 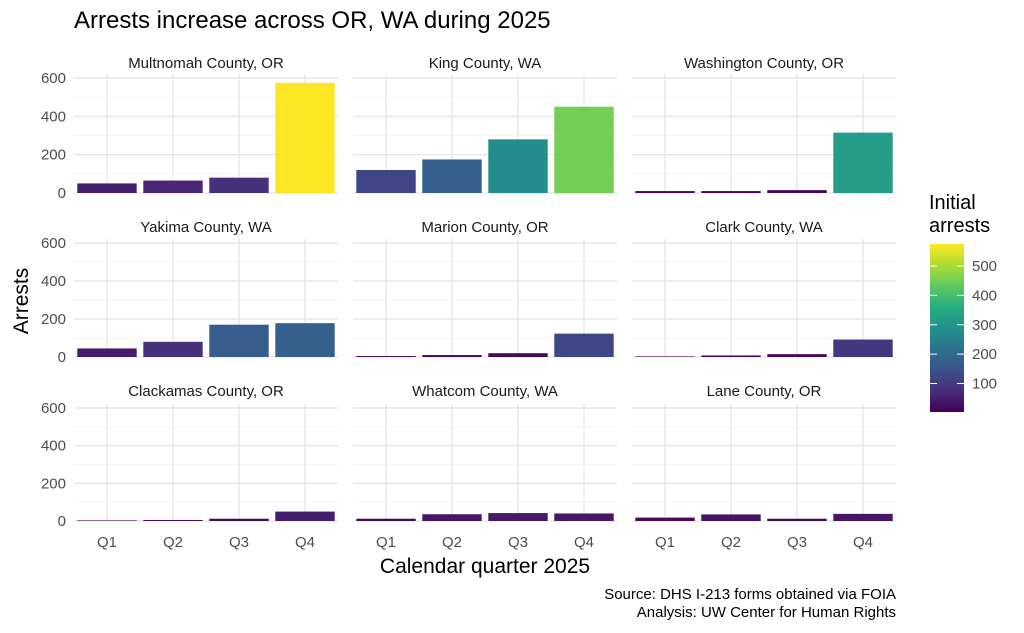 I want to click on facet-strip-label: Multnomah County, OR, so click(x=206, y=63).